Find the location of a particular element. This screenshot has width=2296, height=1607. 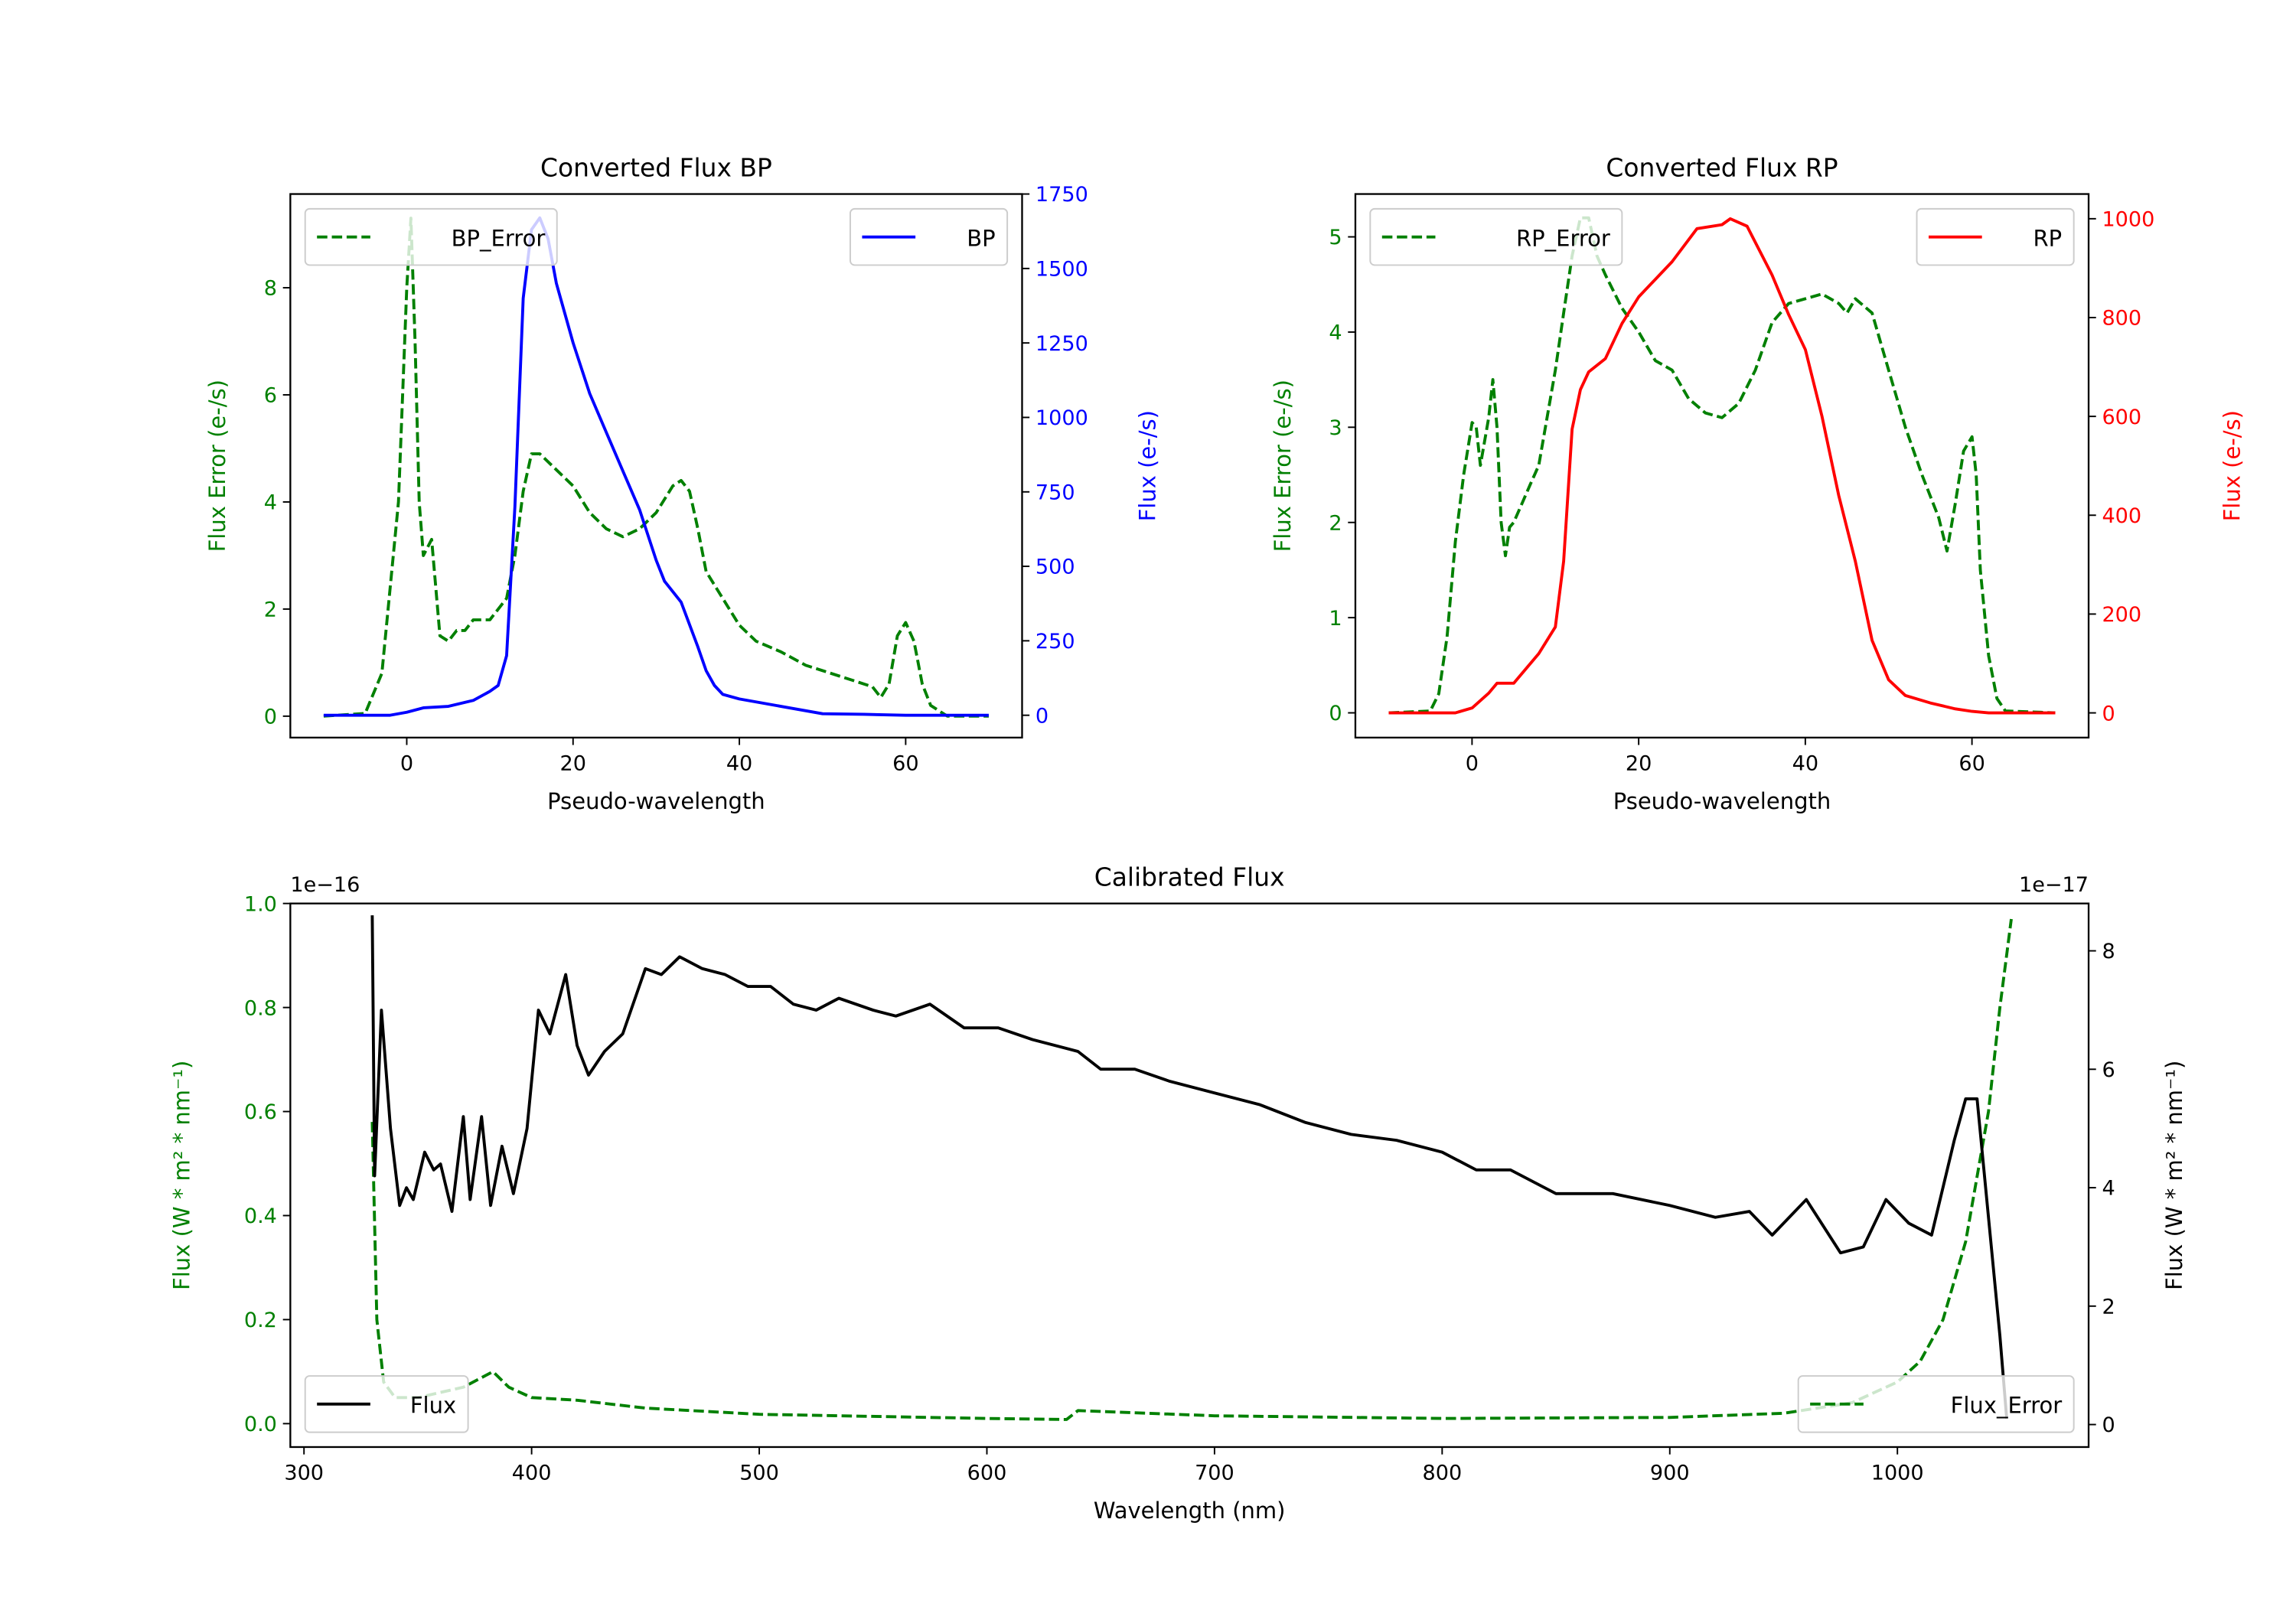

legend-label: RP is located at coordinates (2048, 238).